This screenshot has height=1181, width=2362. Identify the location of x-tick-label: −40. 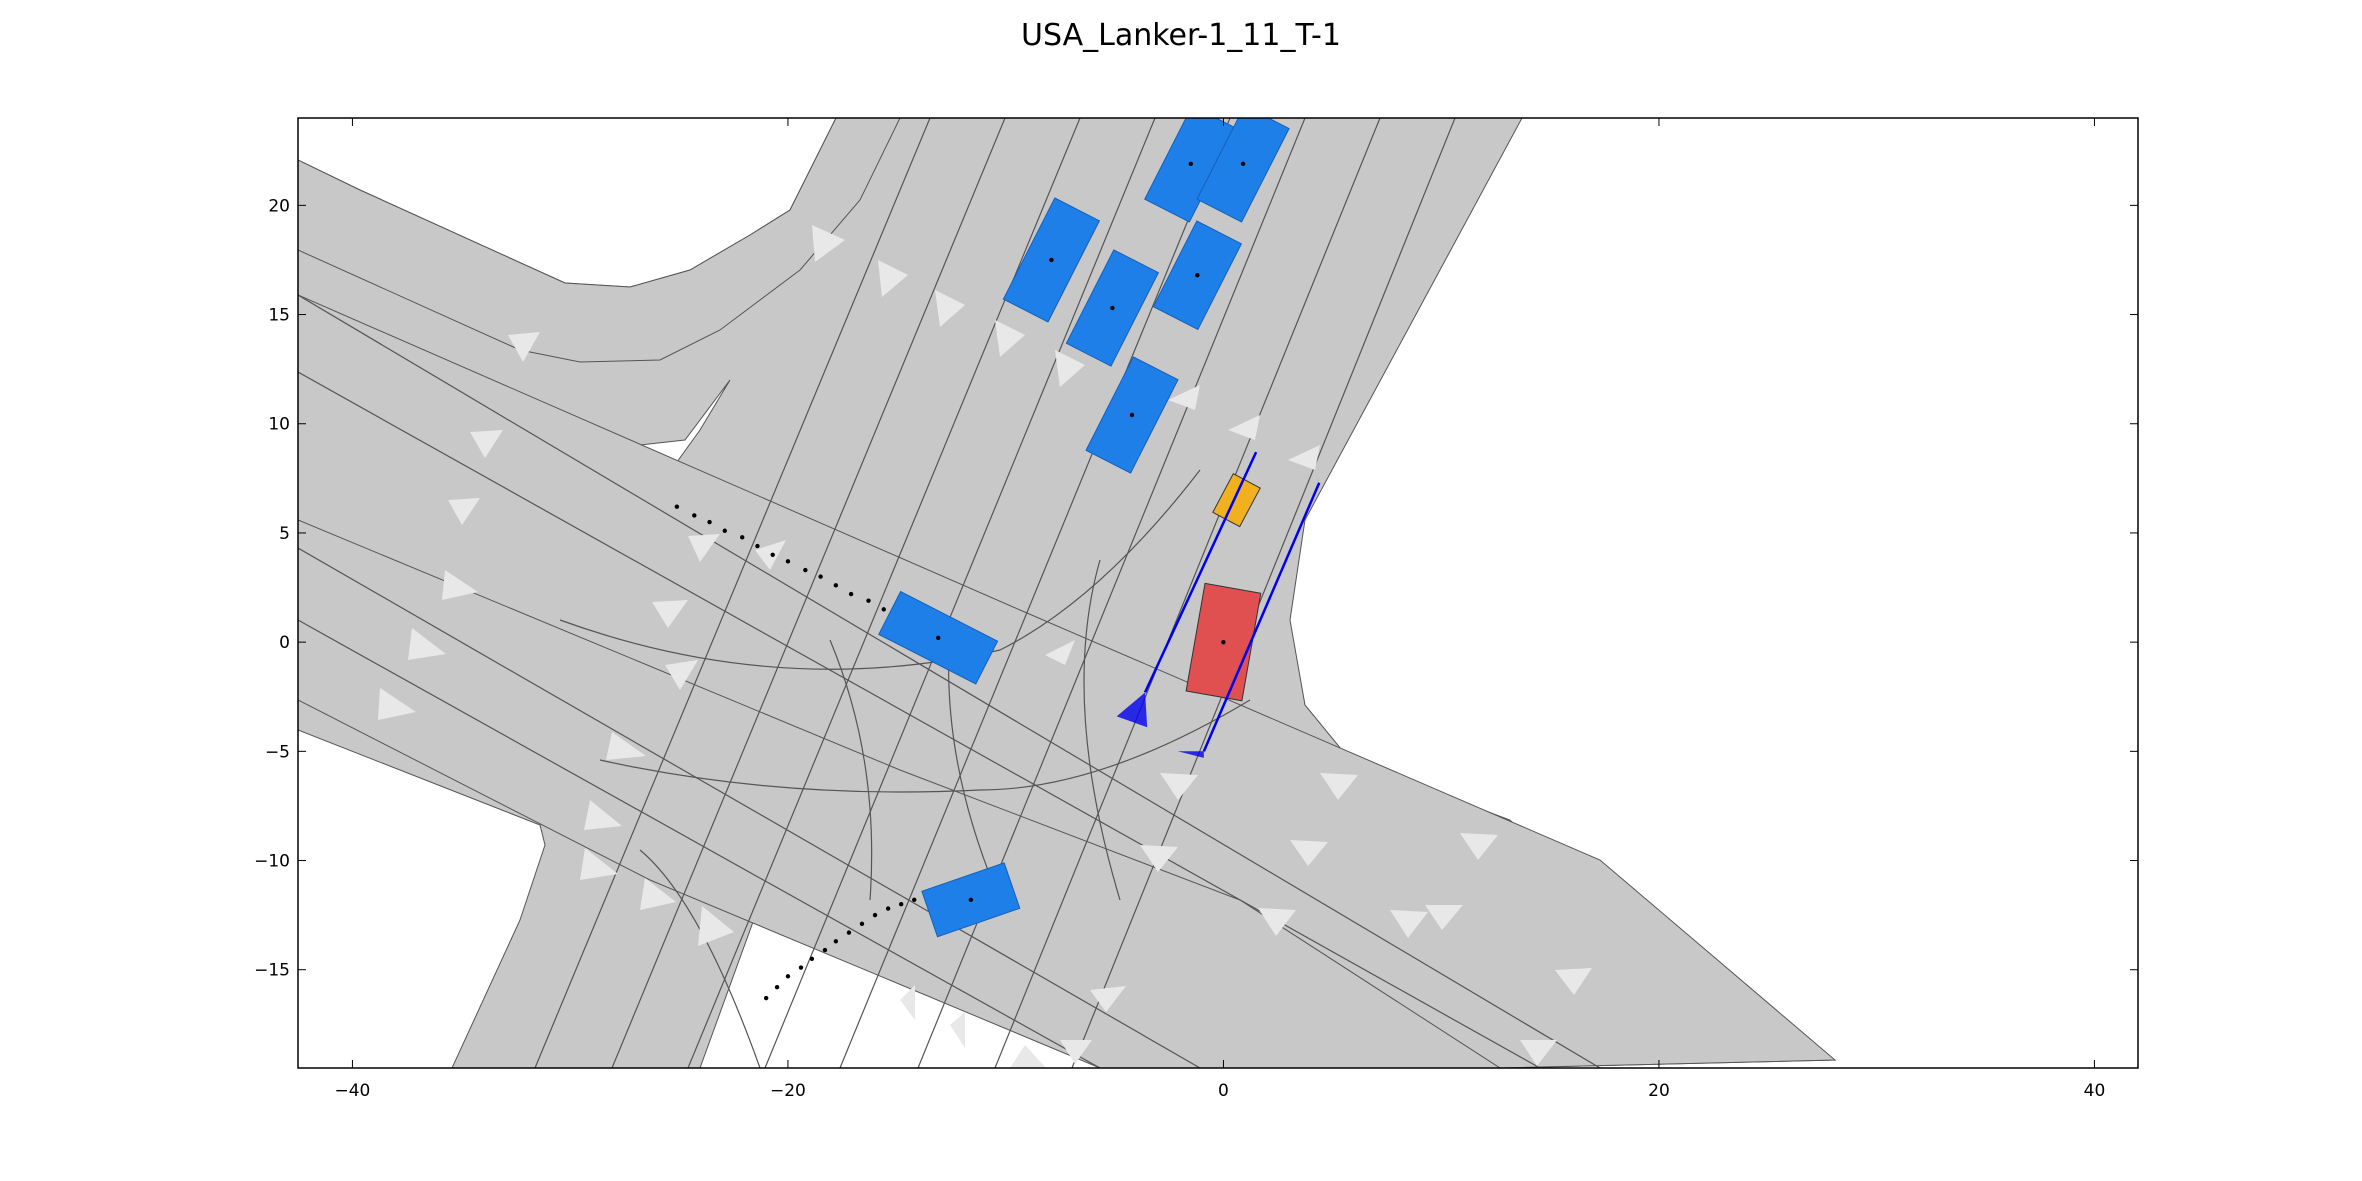
(352, 1091).